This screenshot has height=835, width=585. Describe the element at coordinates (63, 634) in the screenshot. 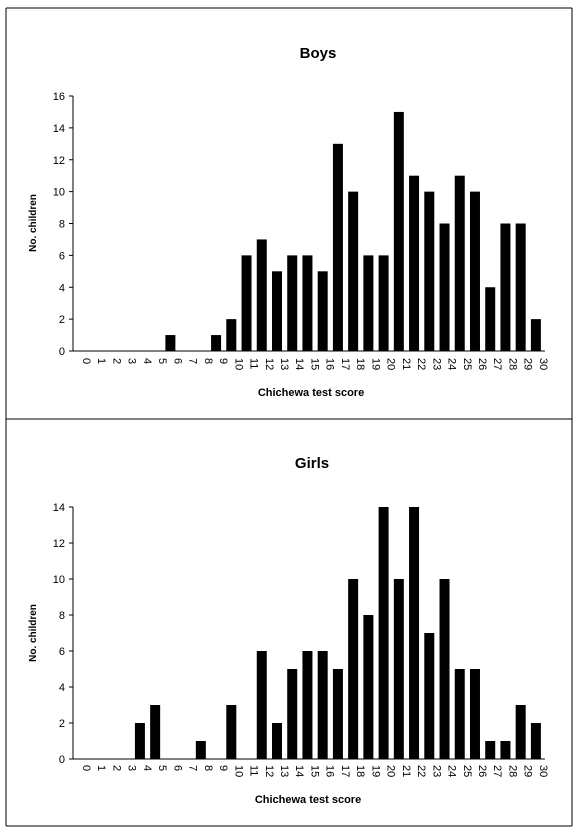

I see `y-axis: 0 2 4 6 8 10 12 14` at that location.